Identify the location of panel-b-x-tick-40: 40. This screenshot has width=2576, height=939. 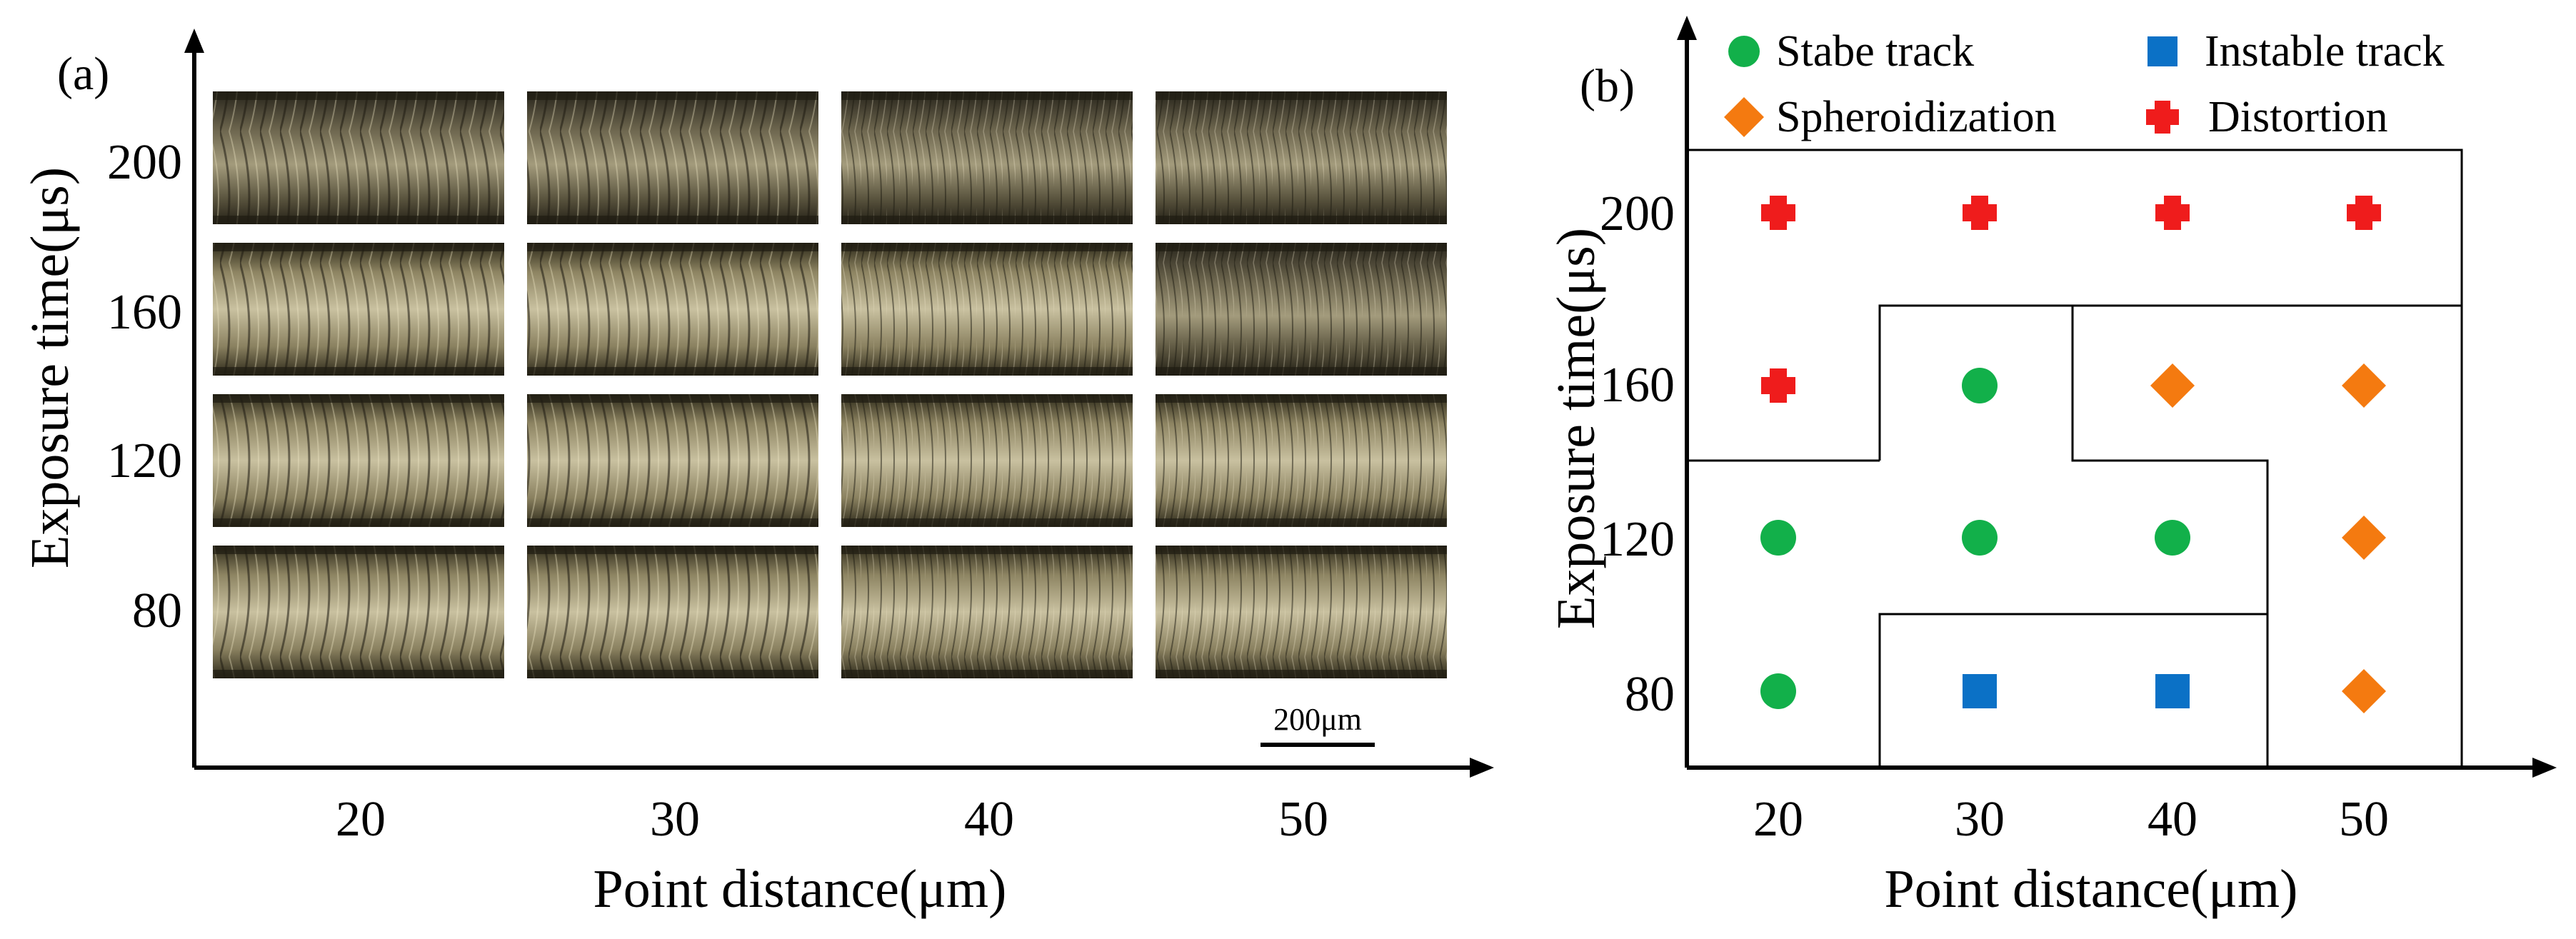
(2172, 819).